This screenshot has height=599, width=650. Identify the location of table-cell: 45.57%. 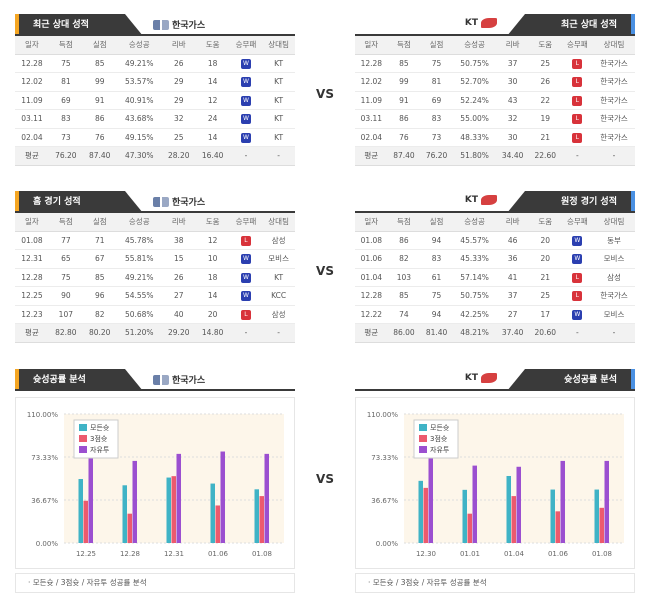
(474, 240).